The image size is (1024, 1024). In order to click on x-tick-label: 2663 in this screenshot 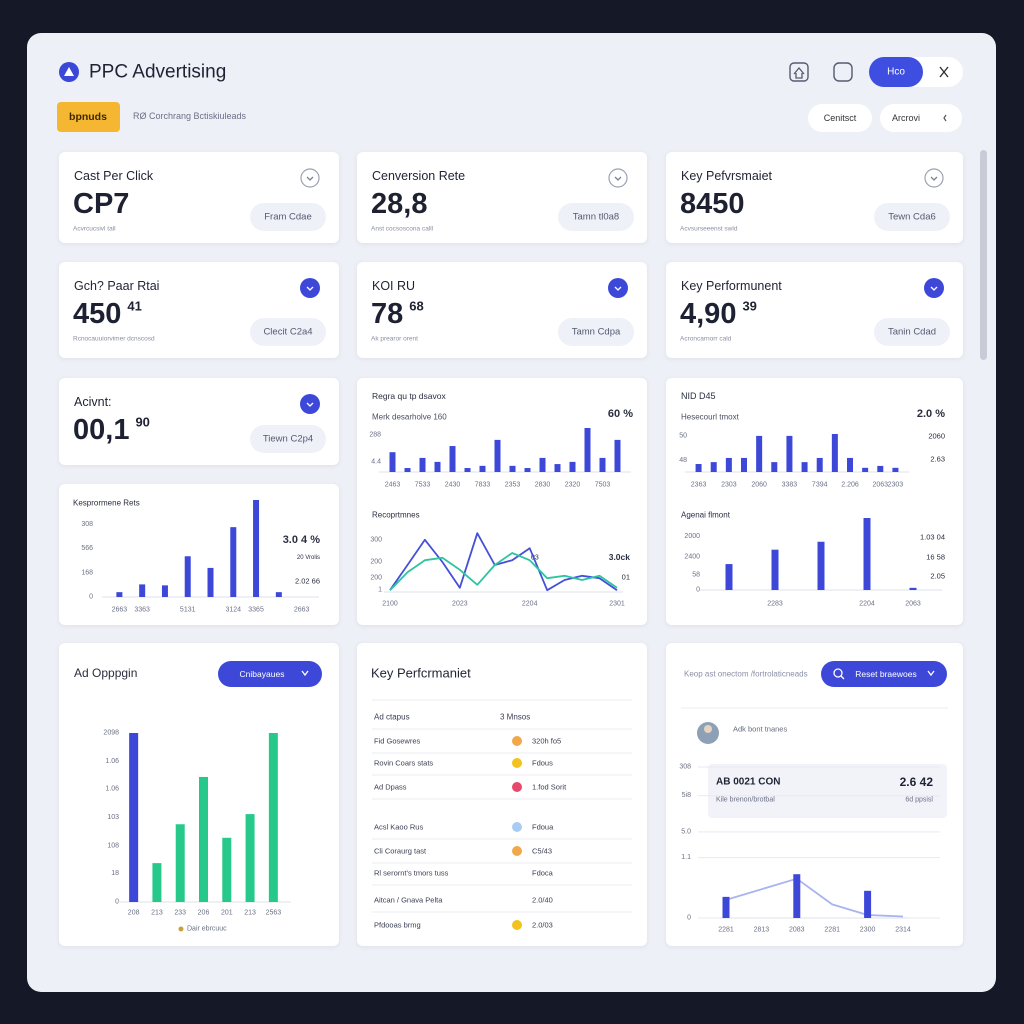, I will do `click(120, 610)`.